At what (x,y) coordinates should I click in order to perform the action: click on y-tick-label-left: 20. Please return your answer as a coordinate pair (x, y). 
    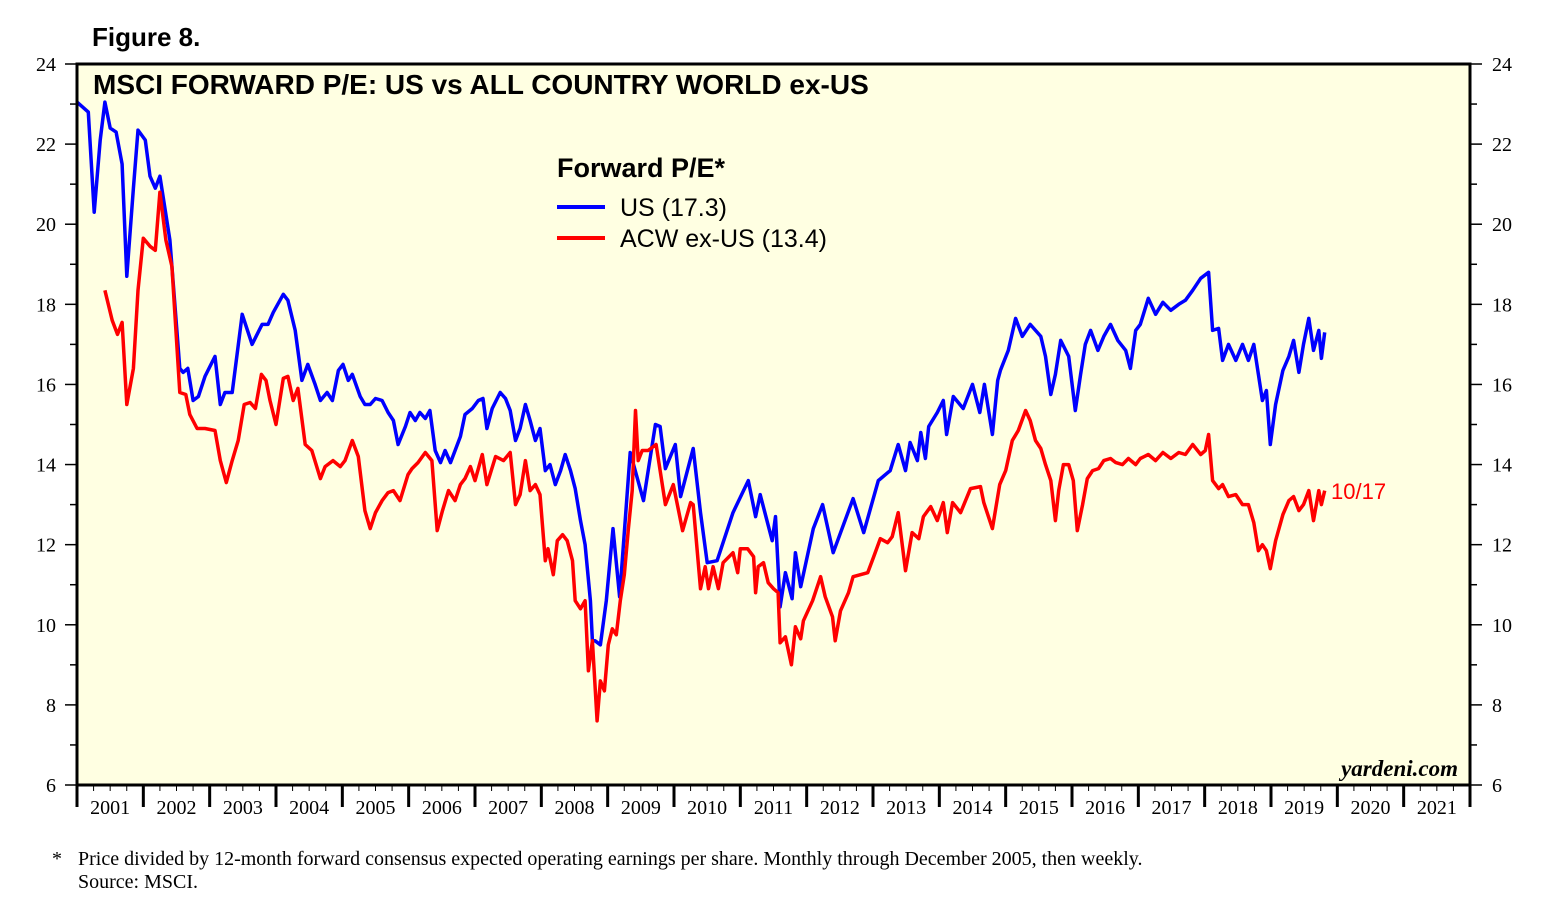
    Looking at the image, I should click on (46, 225).